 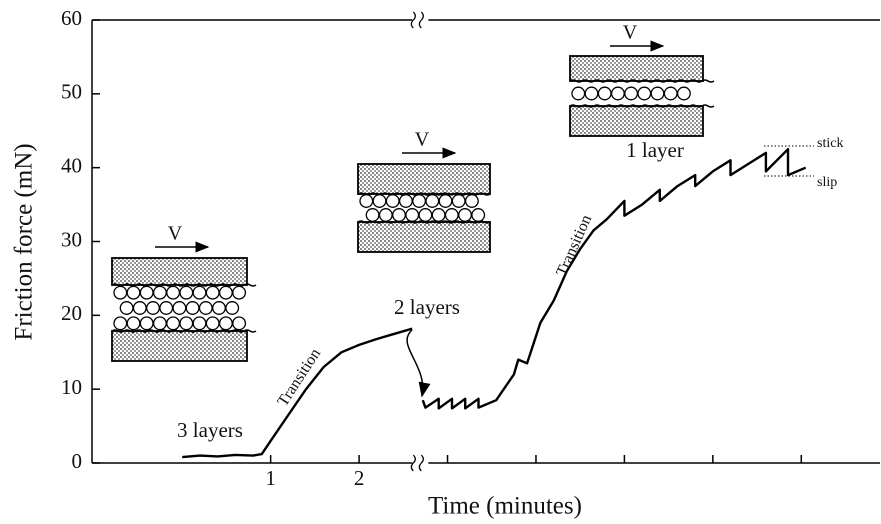 What do you see at coordinates (210, 430) in the screenshot?
I see `annotation: 3 layers` at bounding box center [210, 430].